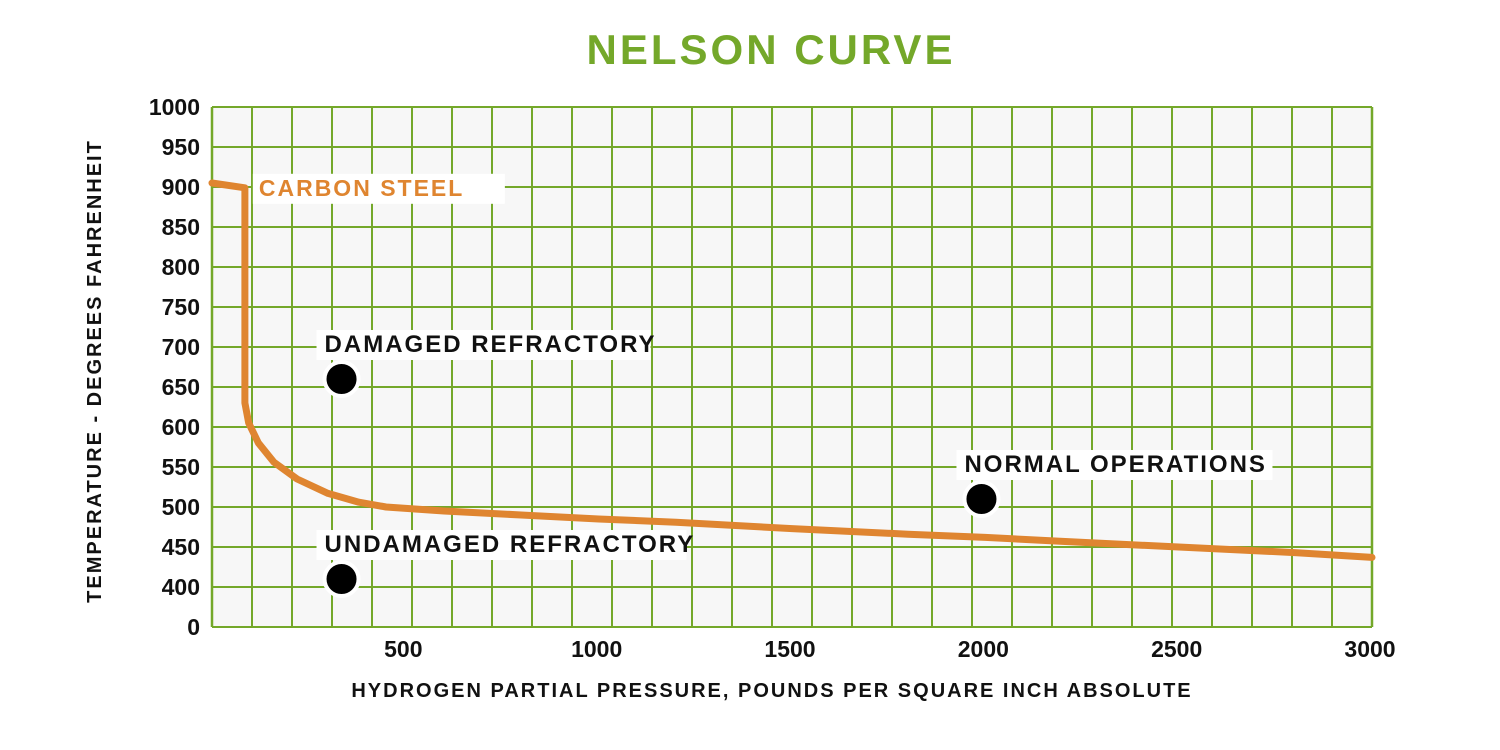 This screenshot has width=1500, height=750. What do you see at coordinates (1176, 649) in the screenshot?
I see `x-tick-label: 2500` at bounding box center [1176, 649].